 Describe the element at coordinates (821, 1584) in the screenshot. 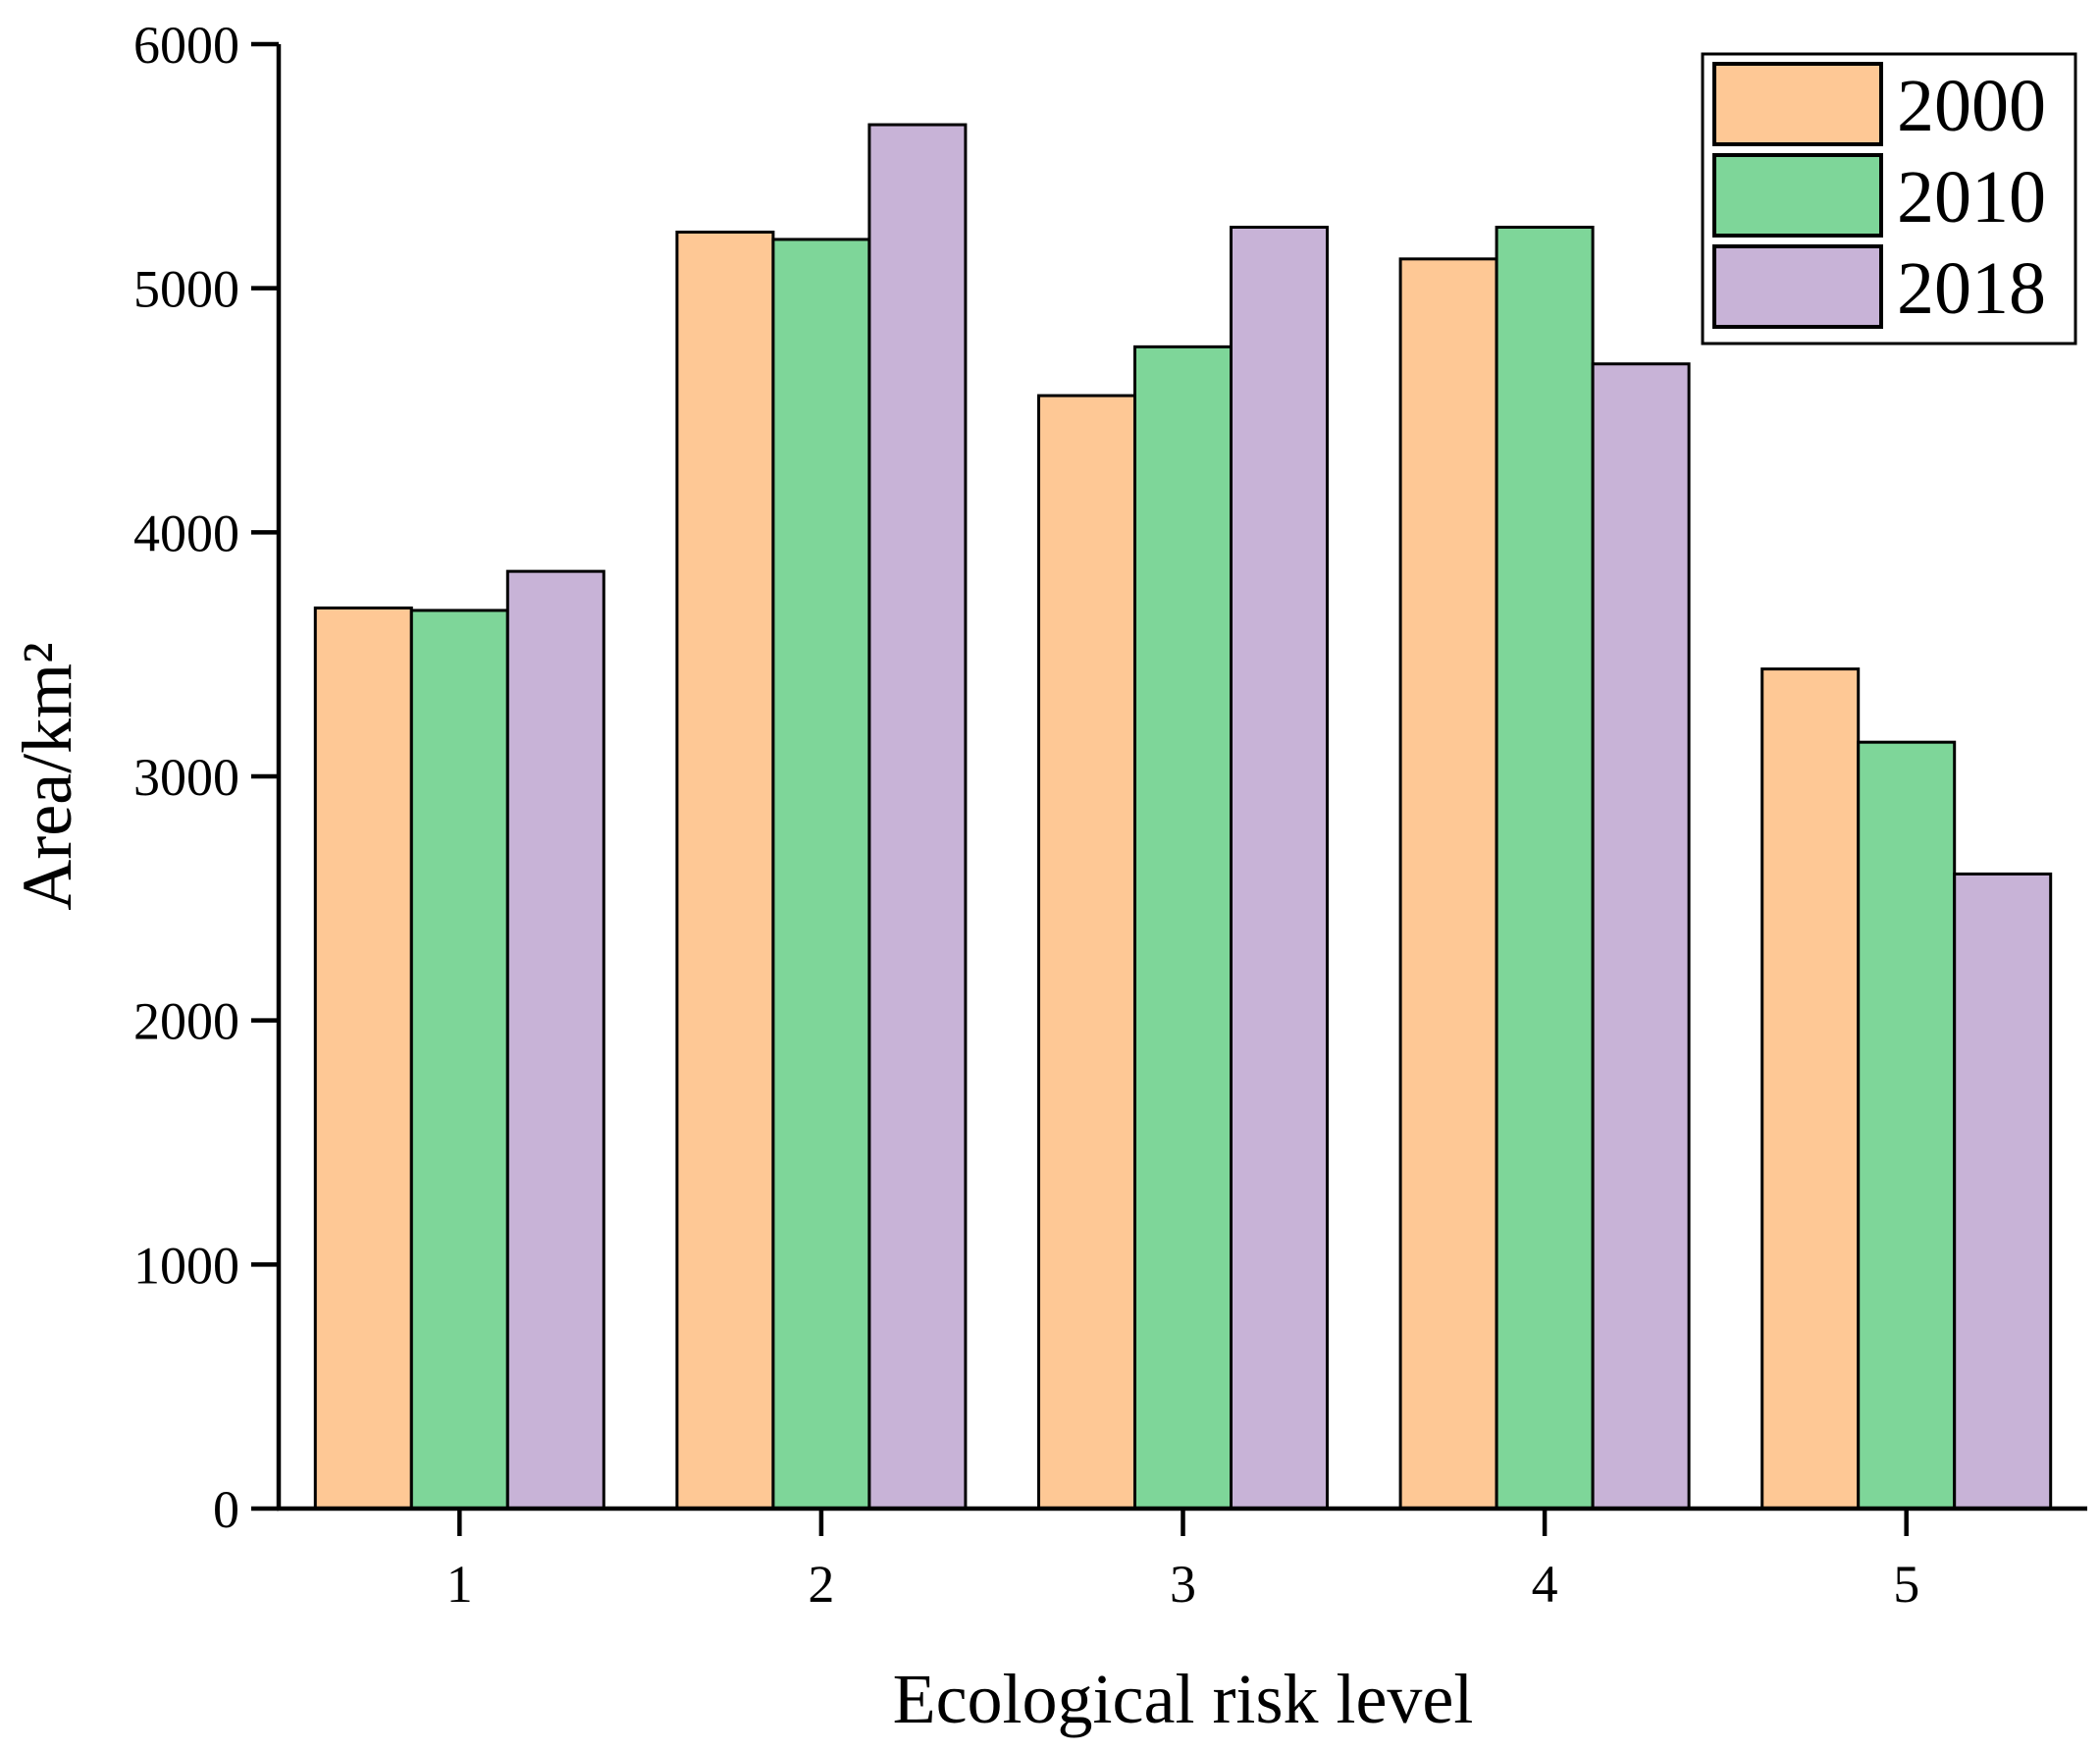

I see `x-tick-label-2: 2` at that location.